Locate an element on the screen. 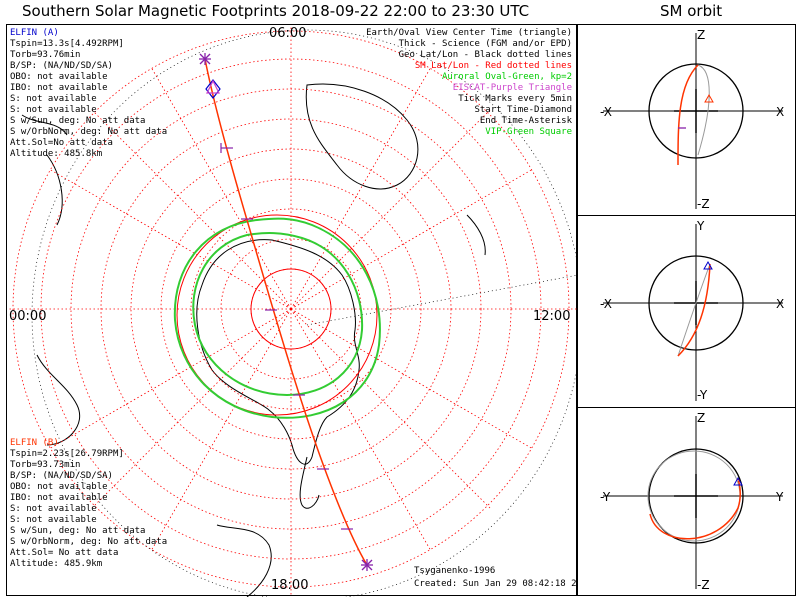 This screenshot has width=800, height=600. map-label-right: 12:00 is located at coordinates (552, 316).